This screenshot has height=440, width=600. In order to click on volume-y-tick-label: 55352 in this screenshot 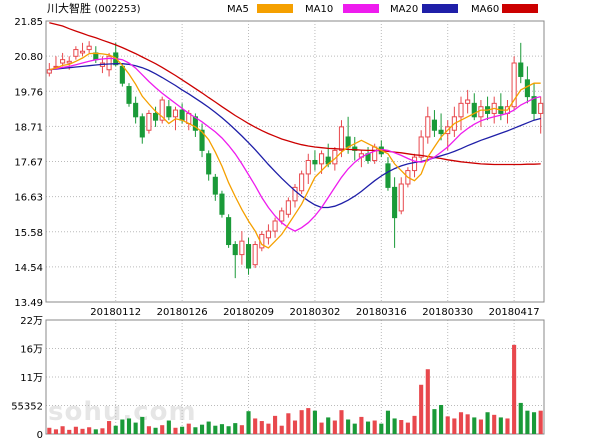, I will do `click(27, 407)`.